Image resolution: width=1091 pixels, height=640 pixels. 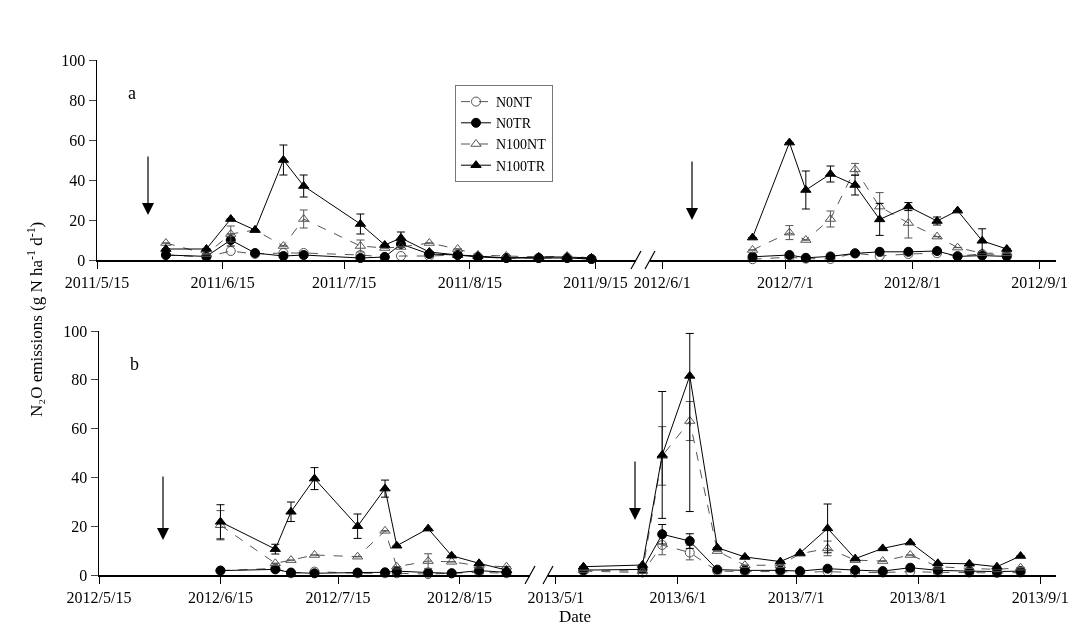 I want to click on x-tick-label: 2013/6/1, so click(x=678, y=597).